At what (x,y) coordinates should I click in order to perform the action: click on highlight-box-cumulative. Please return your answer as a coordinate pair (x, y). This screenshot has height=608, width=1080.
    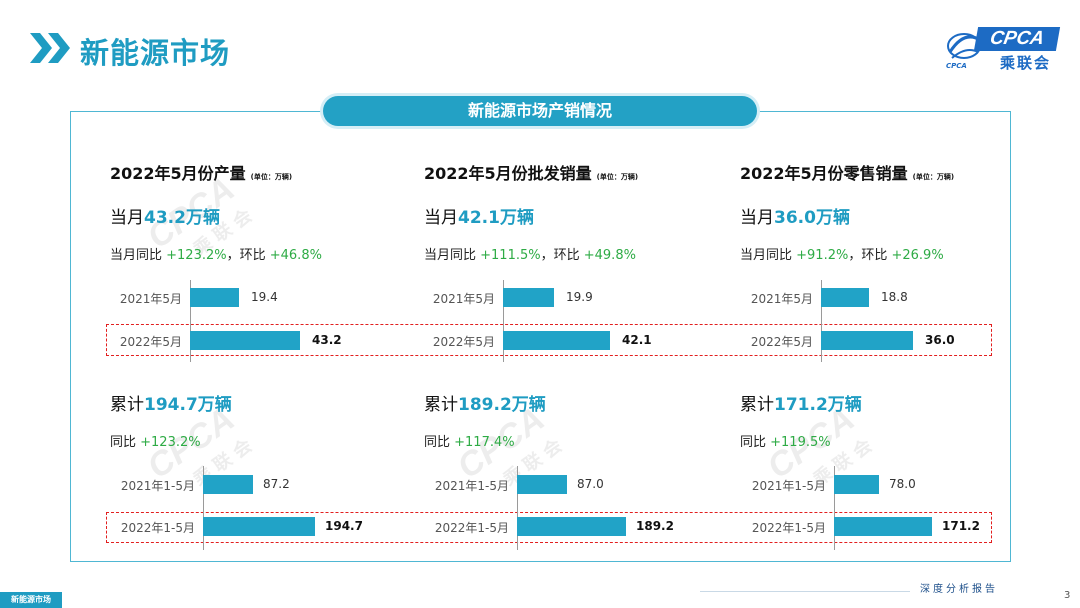
    Looking at the image, I should click on (549, 527).